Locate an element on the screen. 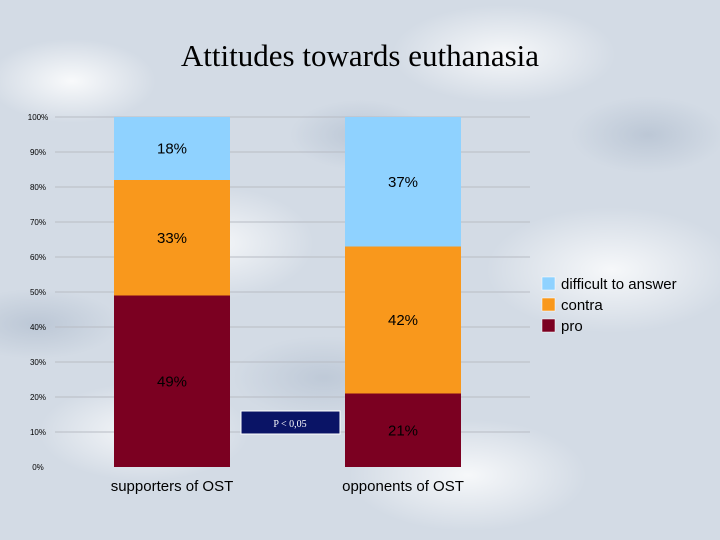  y-tick-label: 20% is located at coordinates (38, 397).